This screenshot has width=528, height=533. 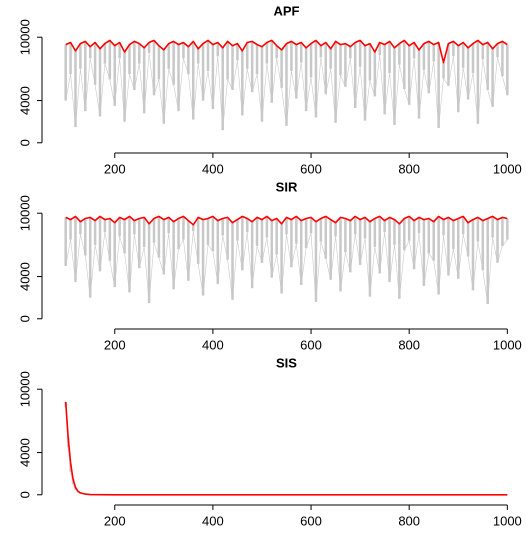 What do you see at coordinates (286, 362) in the screenshot?
I see `panel-title: SIS` at bounding box center [286, 362].